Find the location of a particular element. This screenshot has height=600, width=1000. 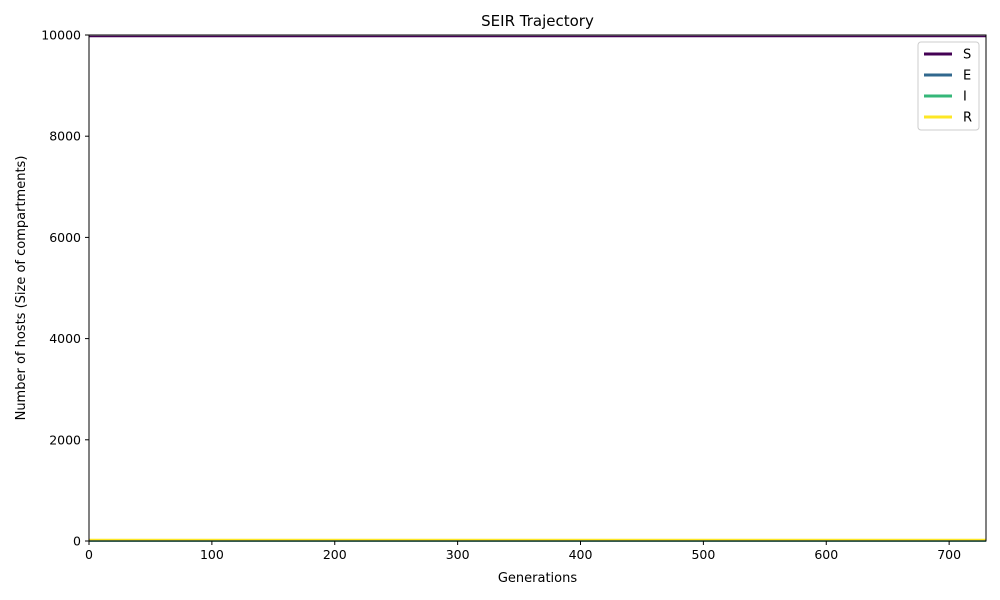

legend: SEIR is located at coordinates (948, 86).